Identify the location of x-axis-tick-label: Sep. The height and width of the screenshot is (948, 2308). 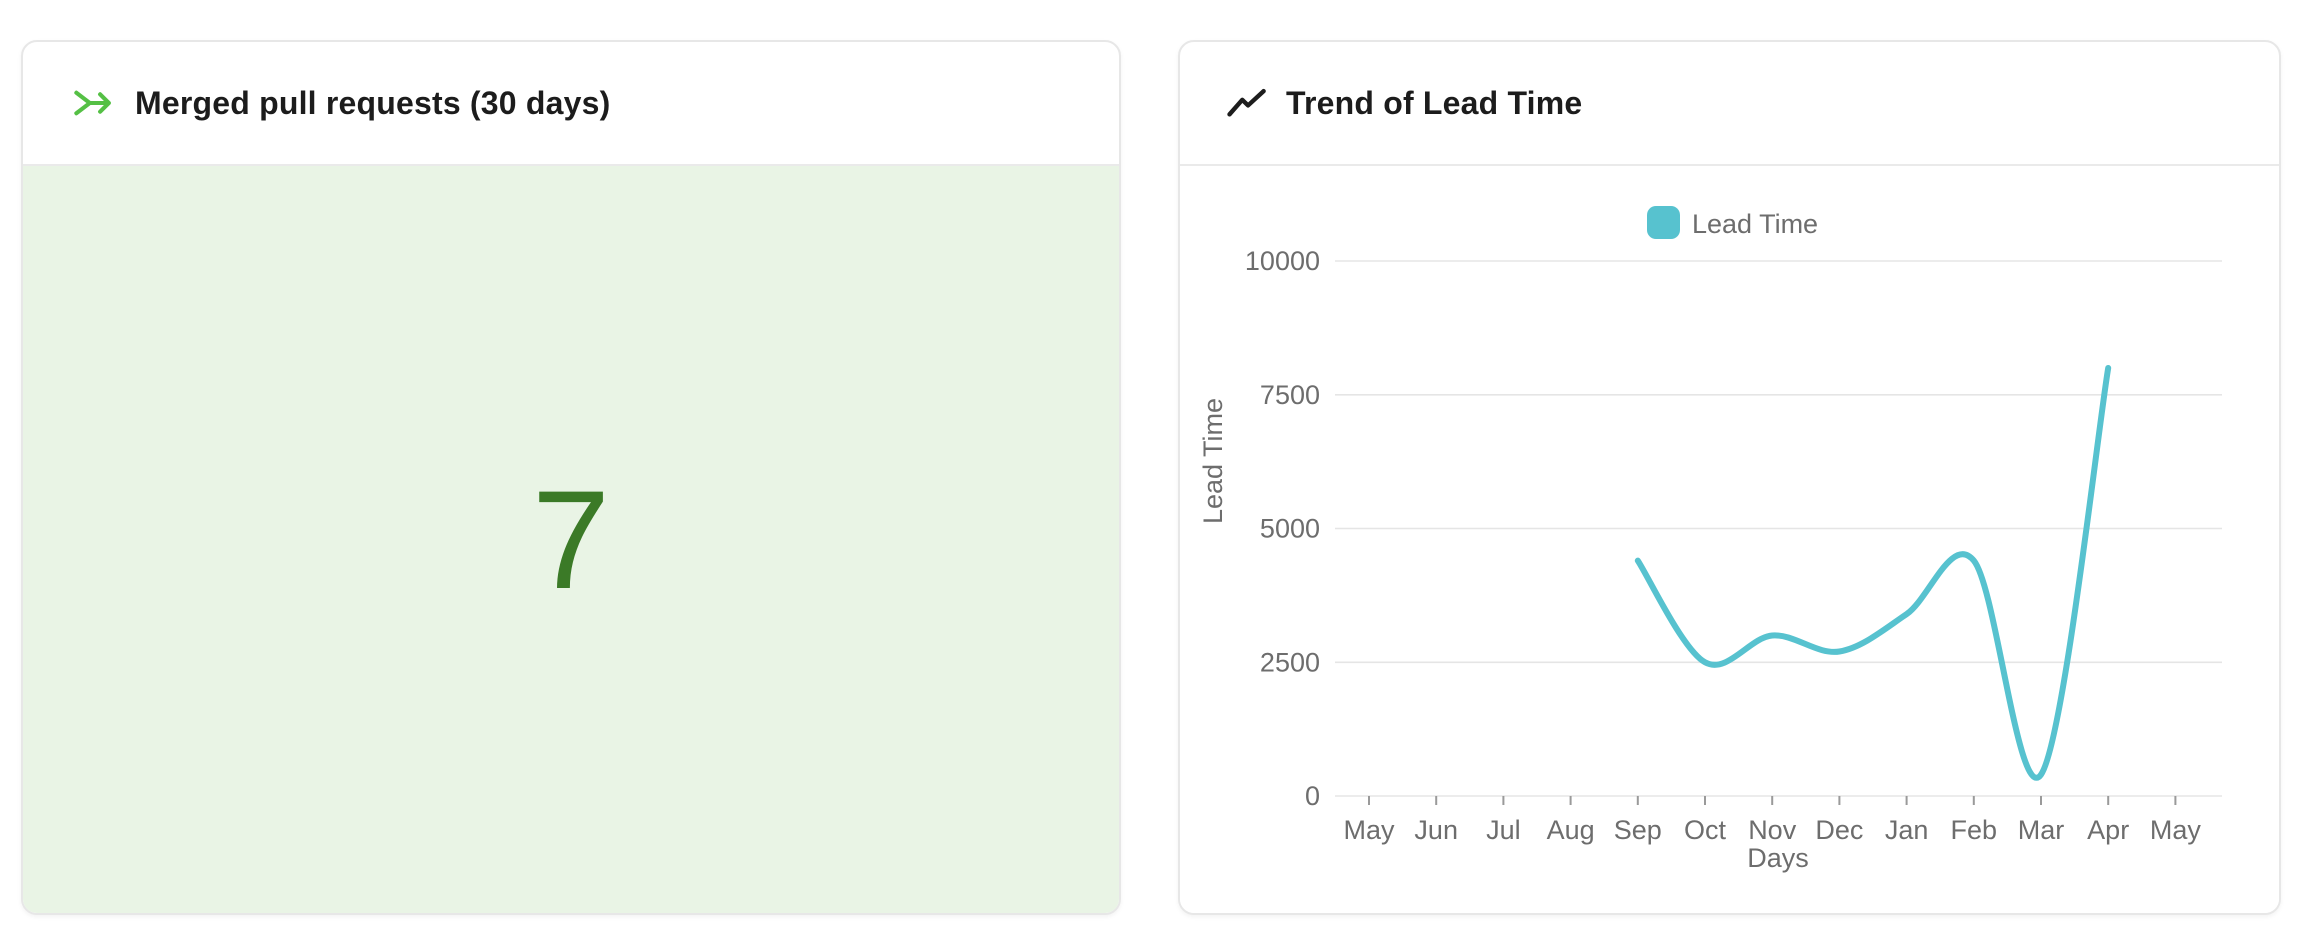
(1638, 830).